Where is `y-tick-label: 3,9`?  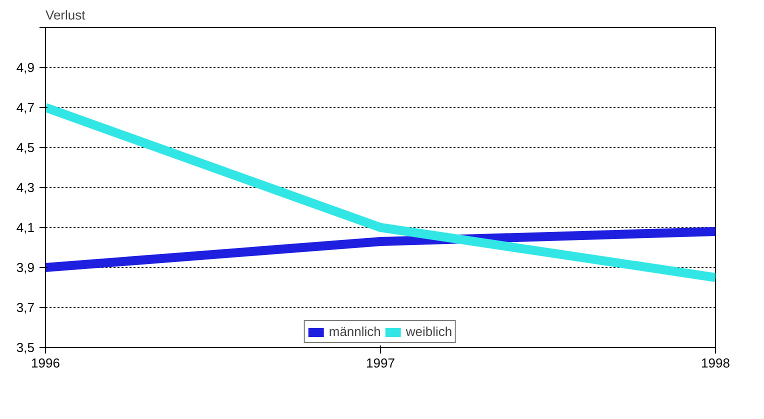
y-tick-label: 3,9 is located at coordinates (25, 267).